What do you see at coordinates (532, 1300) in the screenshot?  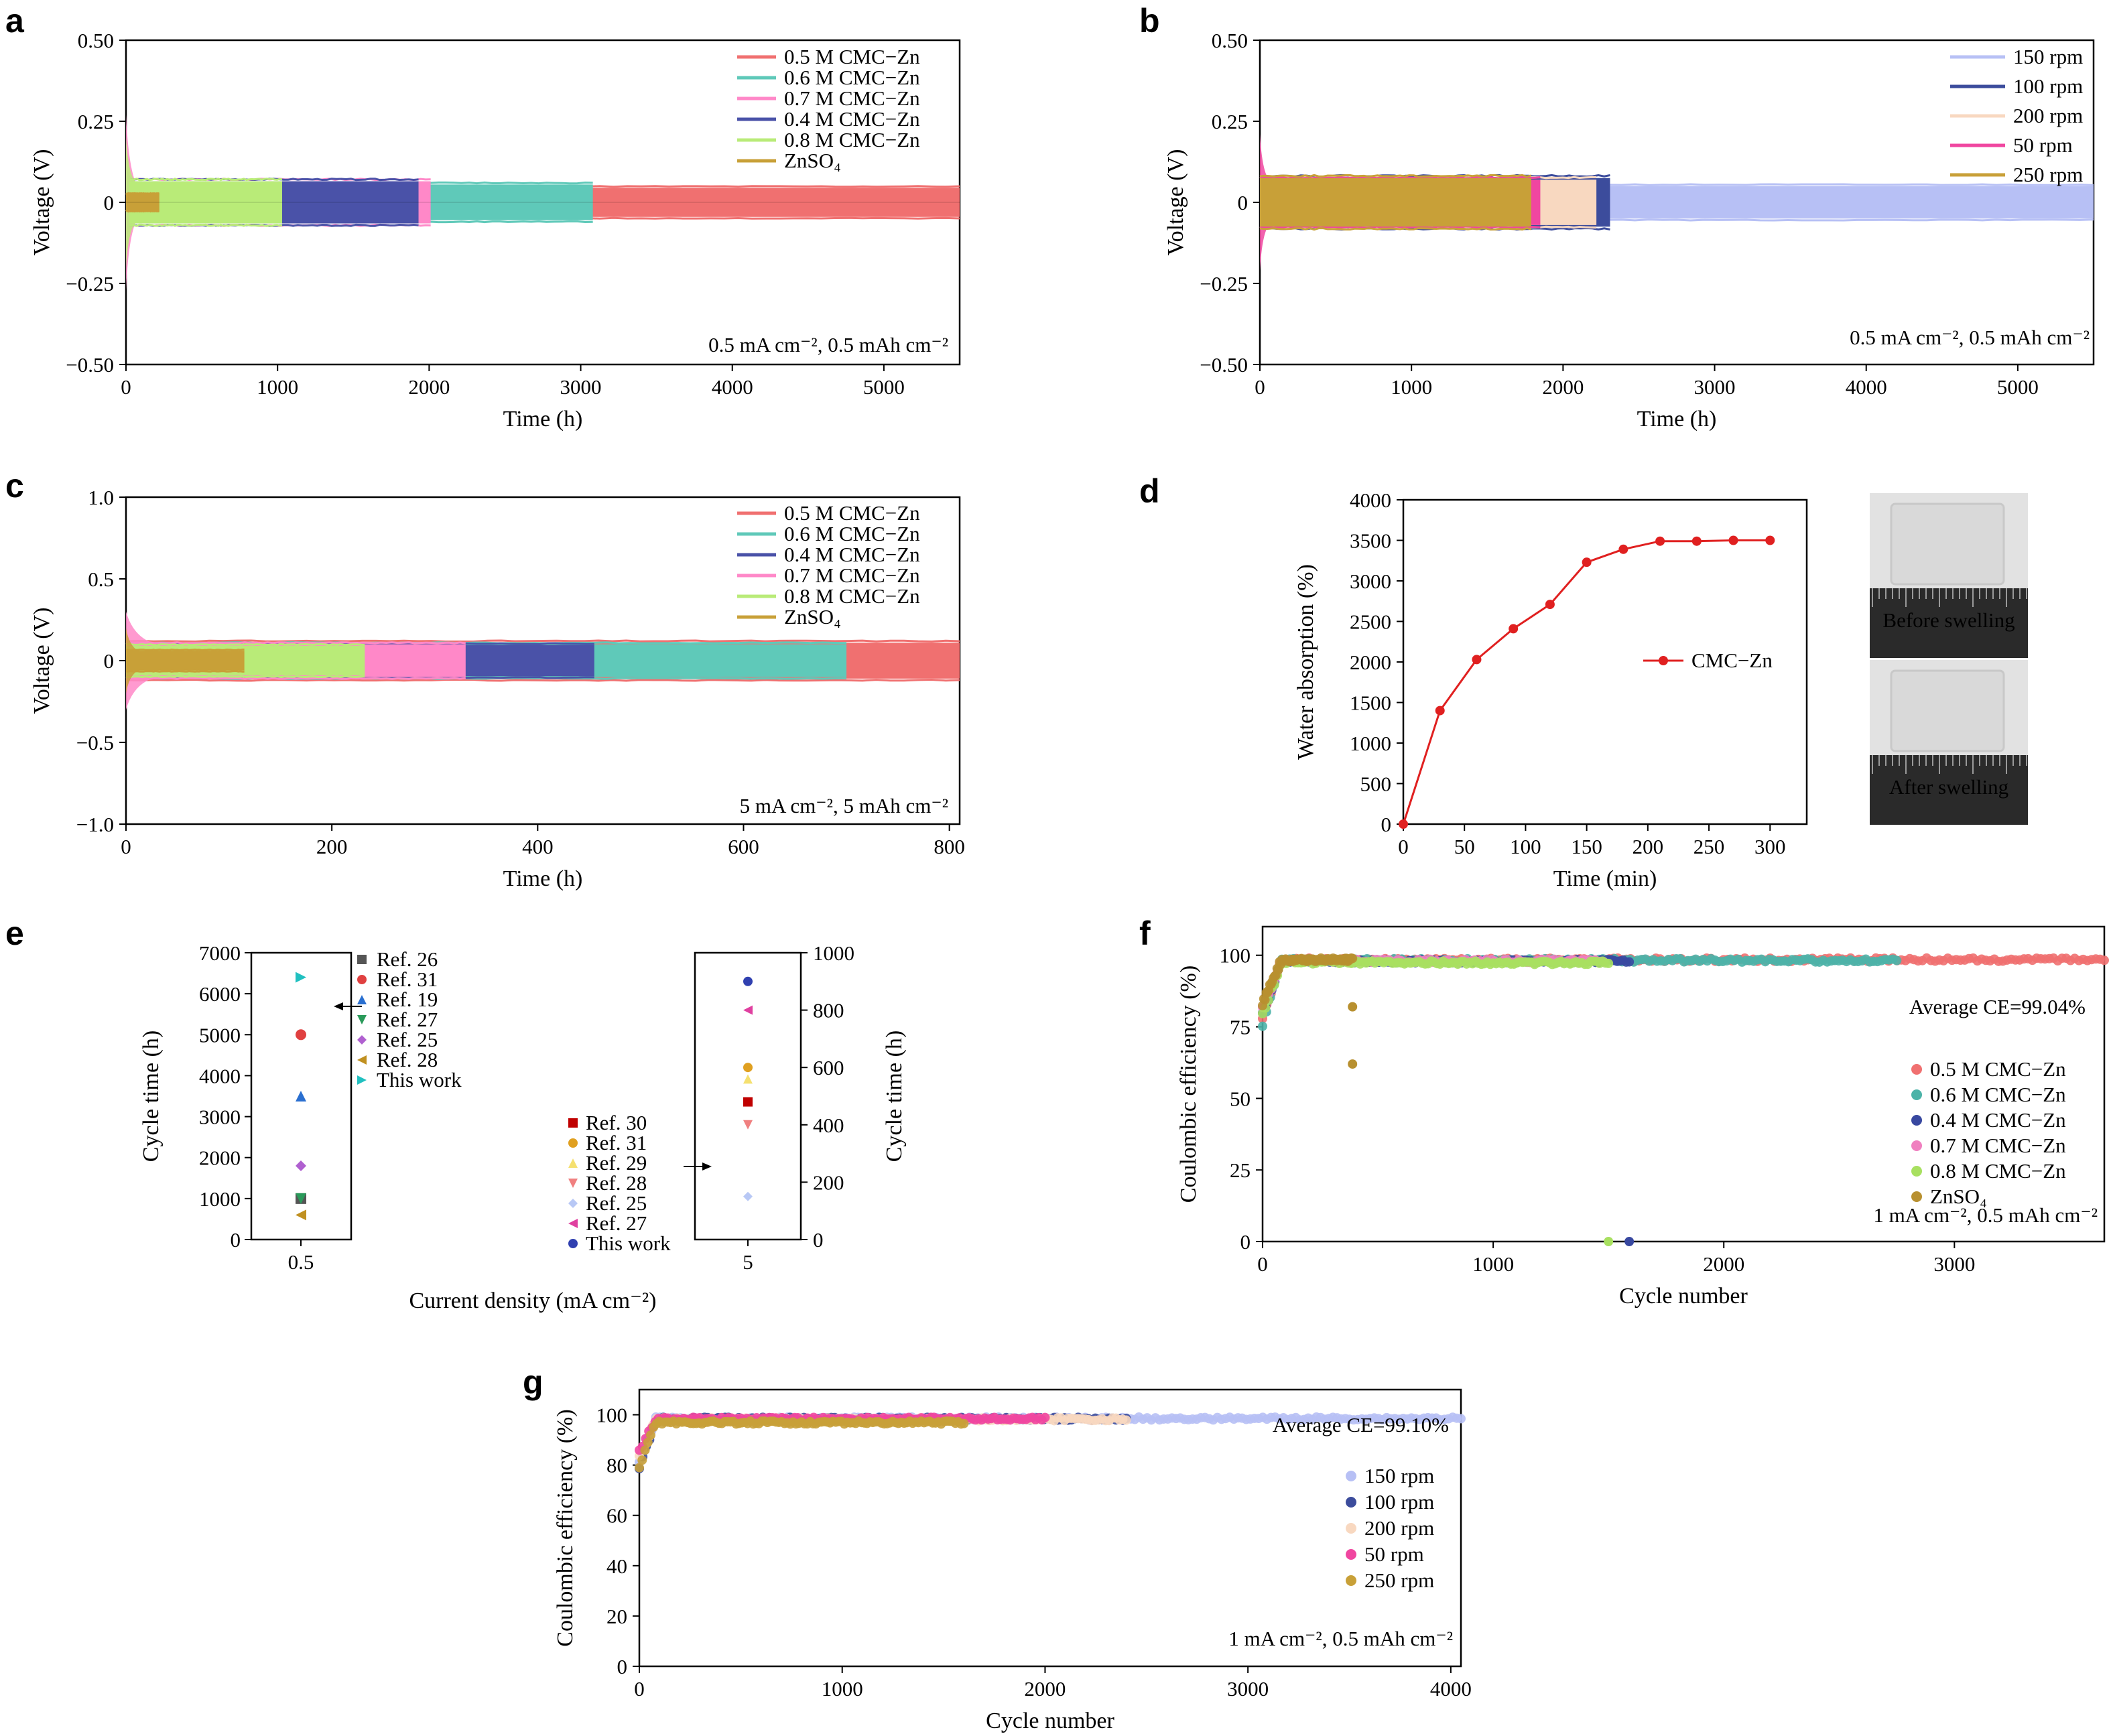 I see `x-axis-label: Current density (mA cm⁻²)` at bounding box center [532, 1300].